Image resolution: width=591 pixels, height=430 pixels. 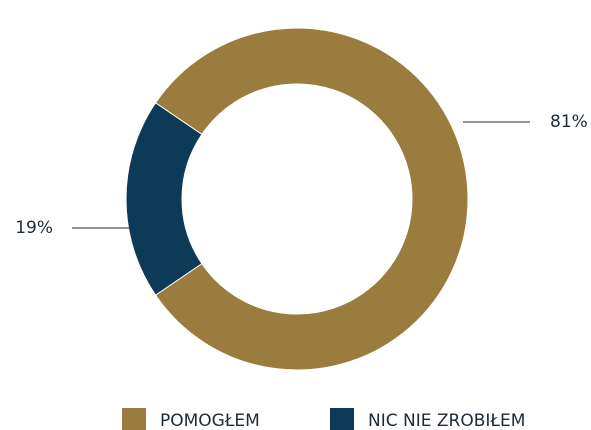 What do you see at coordinates (34, 228) in the screenshot?
I see `data-label: 19%` at bounding box center [34, 228].